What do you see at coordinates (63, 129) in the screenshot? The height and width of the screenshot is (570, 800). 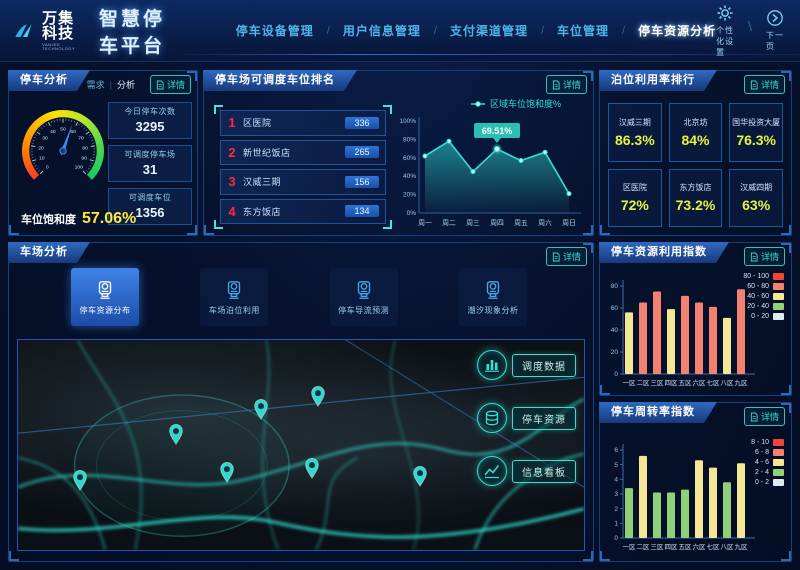 I see `svg-text: 50` at bounding box center [63, 129].